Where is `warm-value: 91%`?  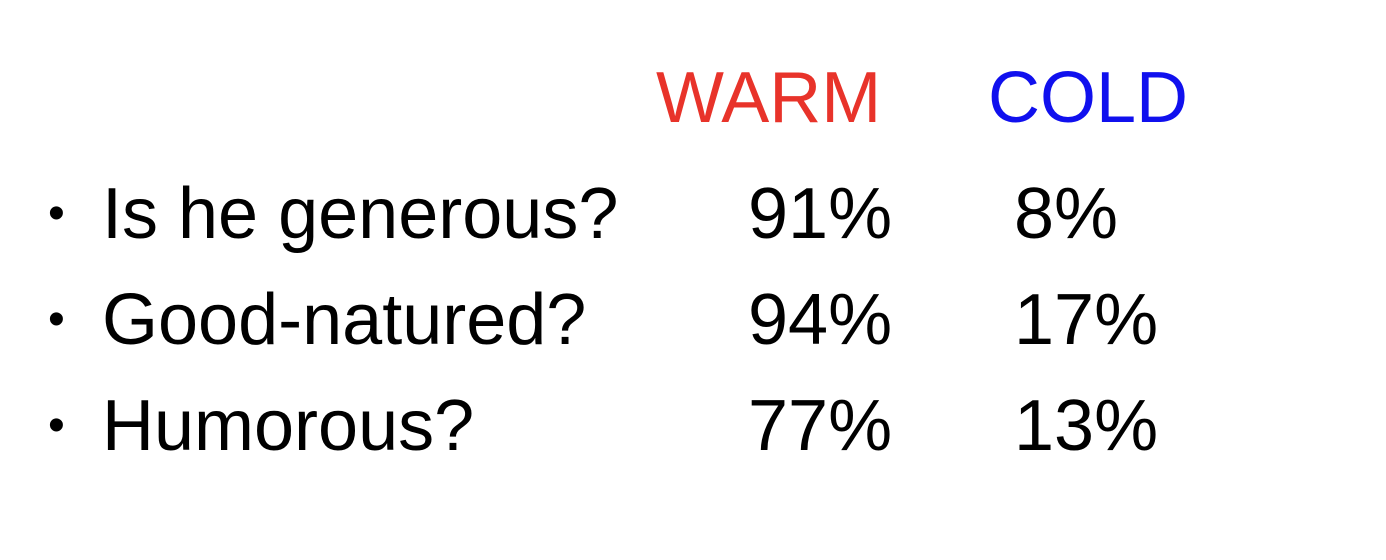
warm-value: 91% is located at coordinates (820, 214).